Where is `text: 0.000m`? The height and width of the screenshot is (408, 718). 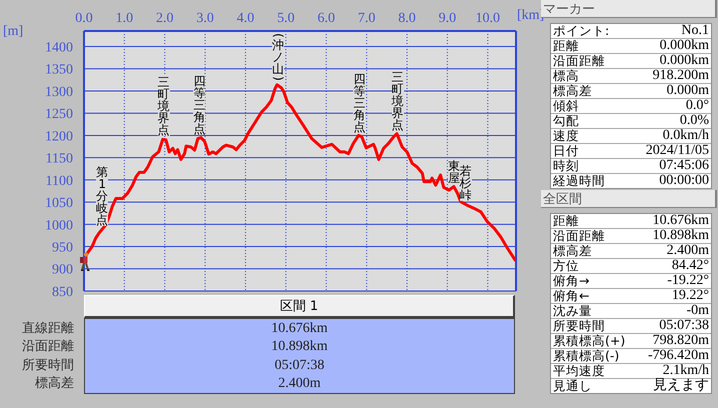
text: 0.000m is located at coordinates (687, 90).